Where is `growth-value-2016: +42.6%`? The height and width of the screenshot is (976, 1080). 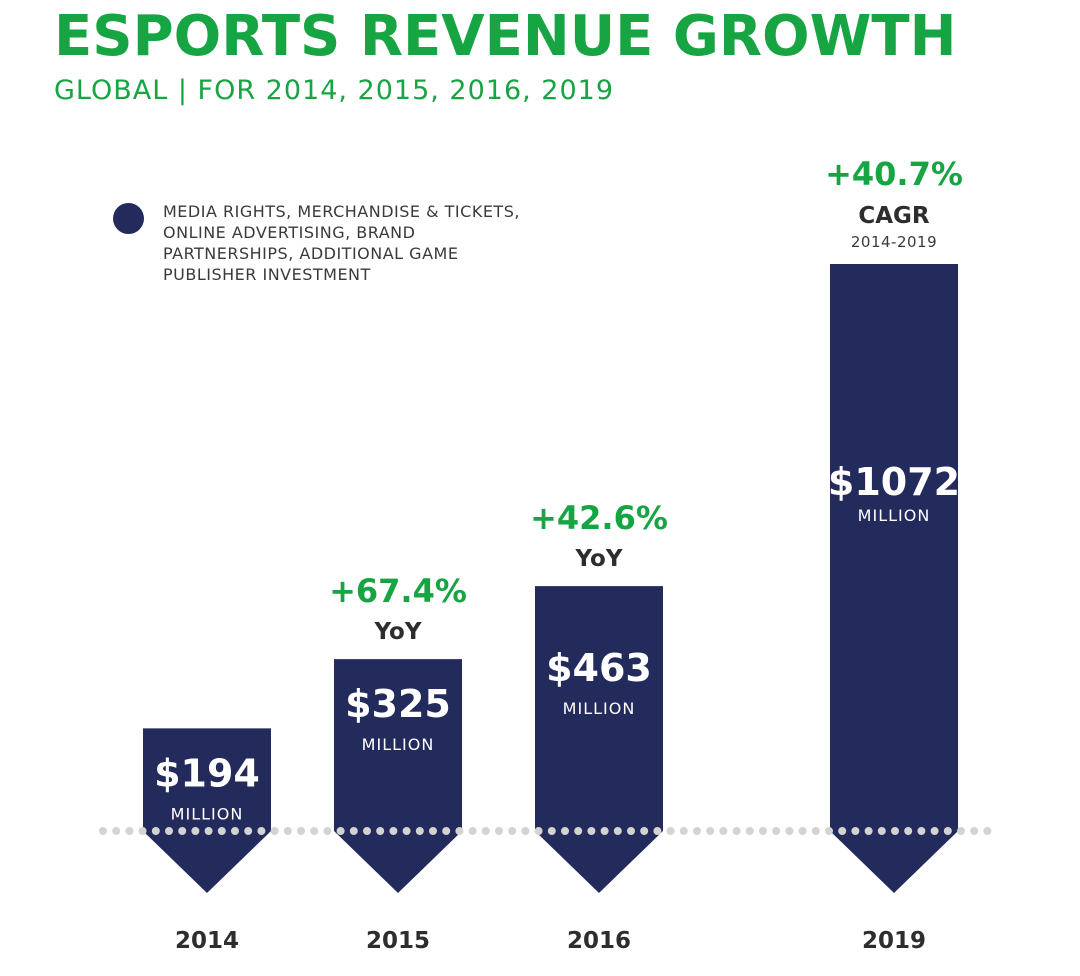 growth-value-2016: +42.6% is located at coordinates (599, 518).